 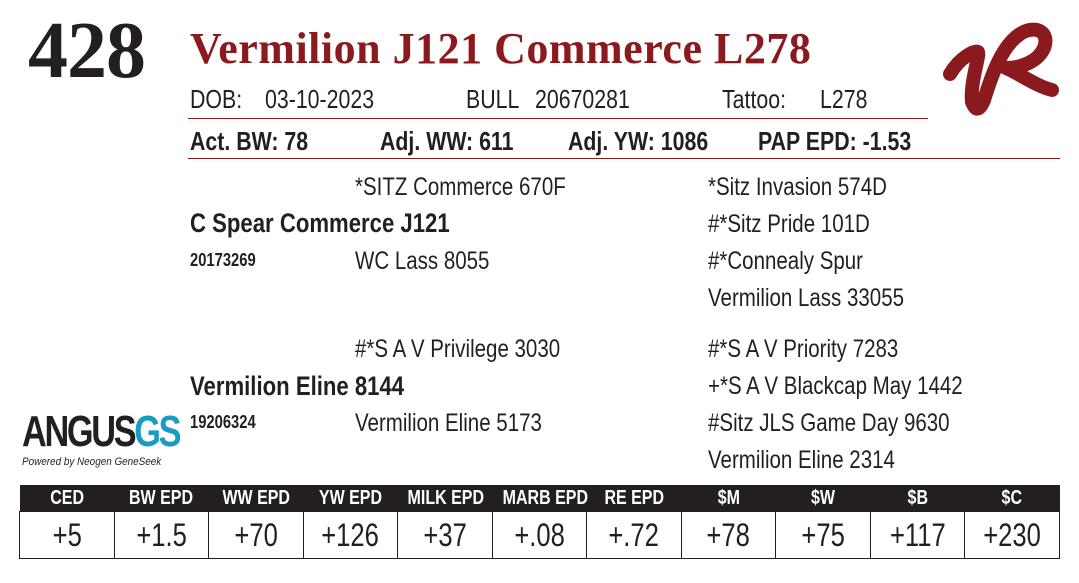 What do you see at coordinates (638, 141) in the screenshot?
I see `adjusted-yearling-weight: Adj. YW: 1086` at bounding box center [638, 141].